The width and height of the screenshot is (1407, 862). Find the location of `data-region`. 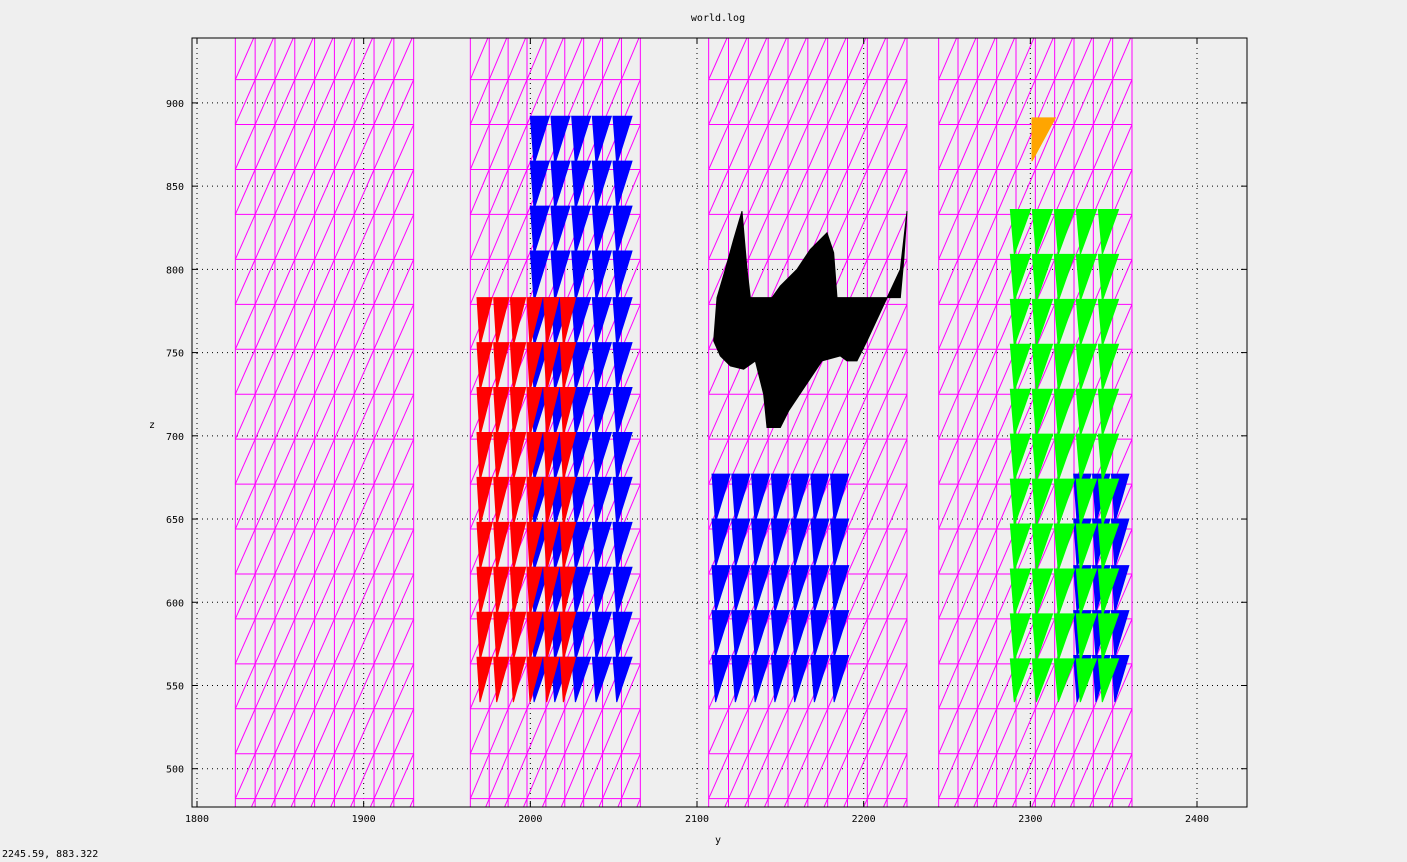

data-region is located at coordinates (810, 319).